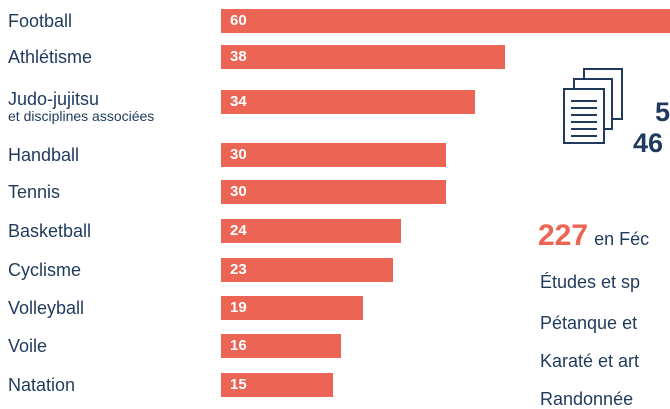 Image resolution: width=670 pixels, height=409 pixels. I want to click on category-label: Judo-jujitsu et disciplines associées, so click(81, 106).